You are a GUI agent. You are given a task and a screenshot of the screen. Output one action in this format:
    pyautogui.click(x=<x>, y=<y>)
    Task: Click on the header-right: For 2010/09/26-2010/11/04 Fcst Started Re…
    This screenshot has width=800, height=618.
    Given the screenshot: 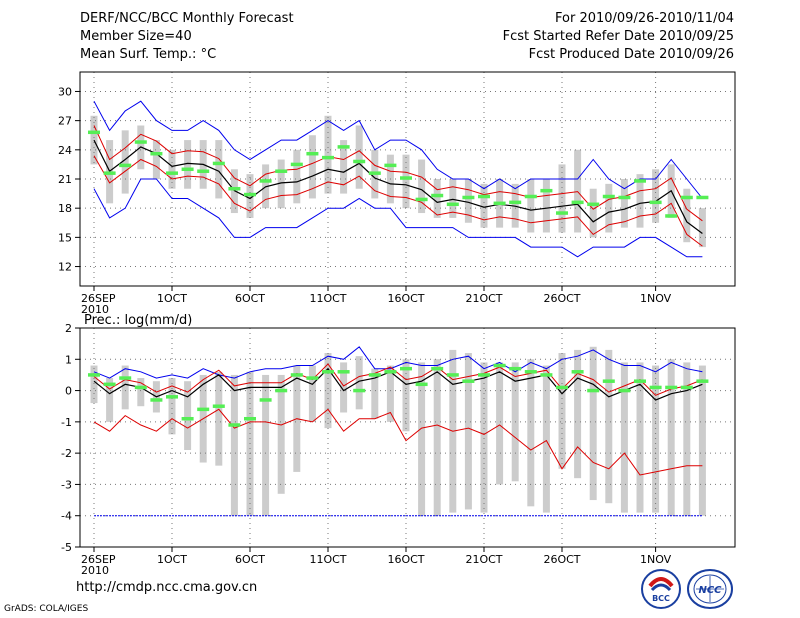 What is the action you would take?
    pyautogui.click(x=618, y=37)
    